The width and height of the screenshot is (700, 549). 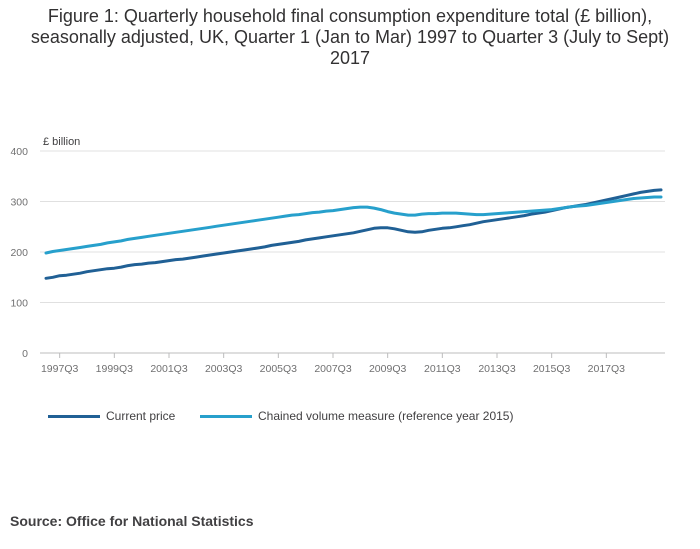 What do you see at coordinates (333, 369) in the screenshot?
I see `x-tick-label: 2007Q3` at bounding box center [333, 369].